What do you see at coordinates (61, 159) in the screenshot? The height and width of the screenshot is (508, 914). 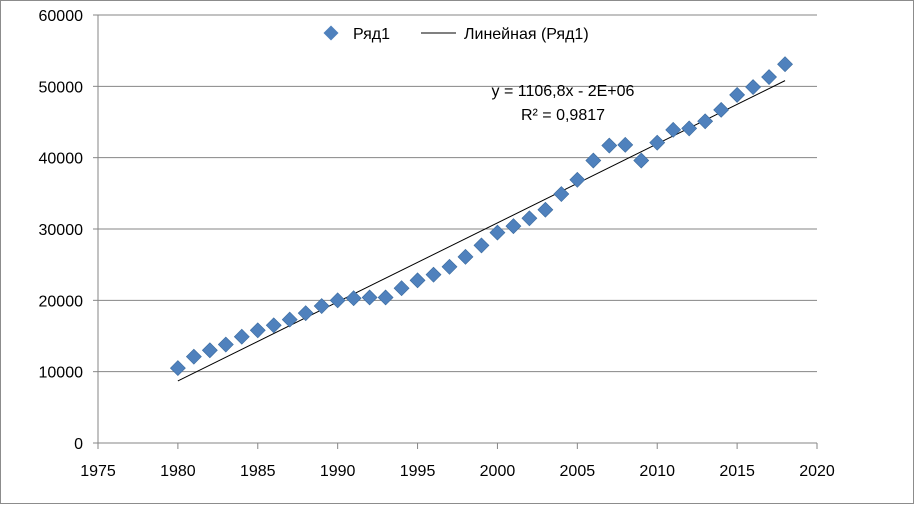 I see `y-tick-label: 40000` at bounding box center [61, 159].